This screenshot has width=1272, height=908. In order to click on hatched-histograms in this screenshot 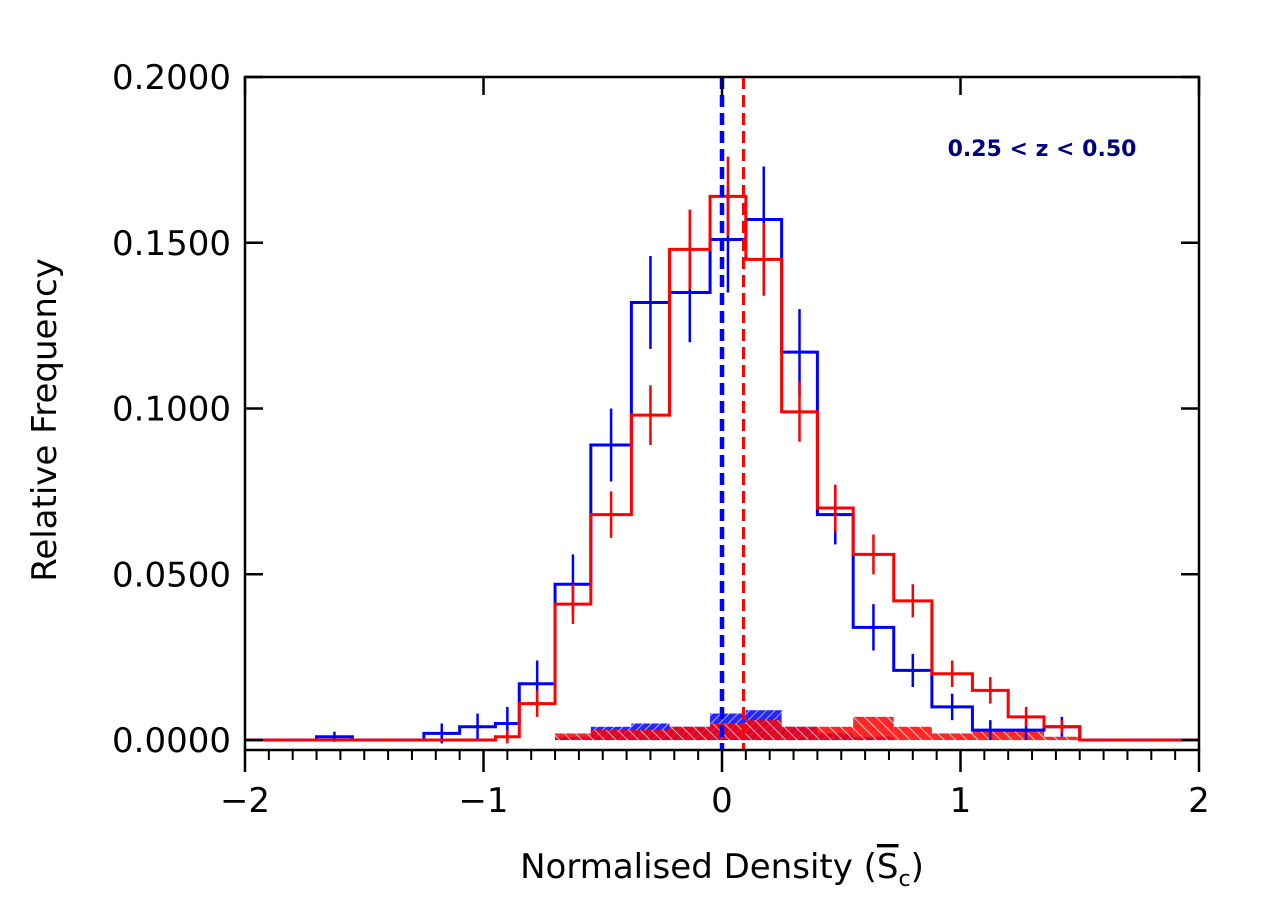, I will do `click(817, 725)`.